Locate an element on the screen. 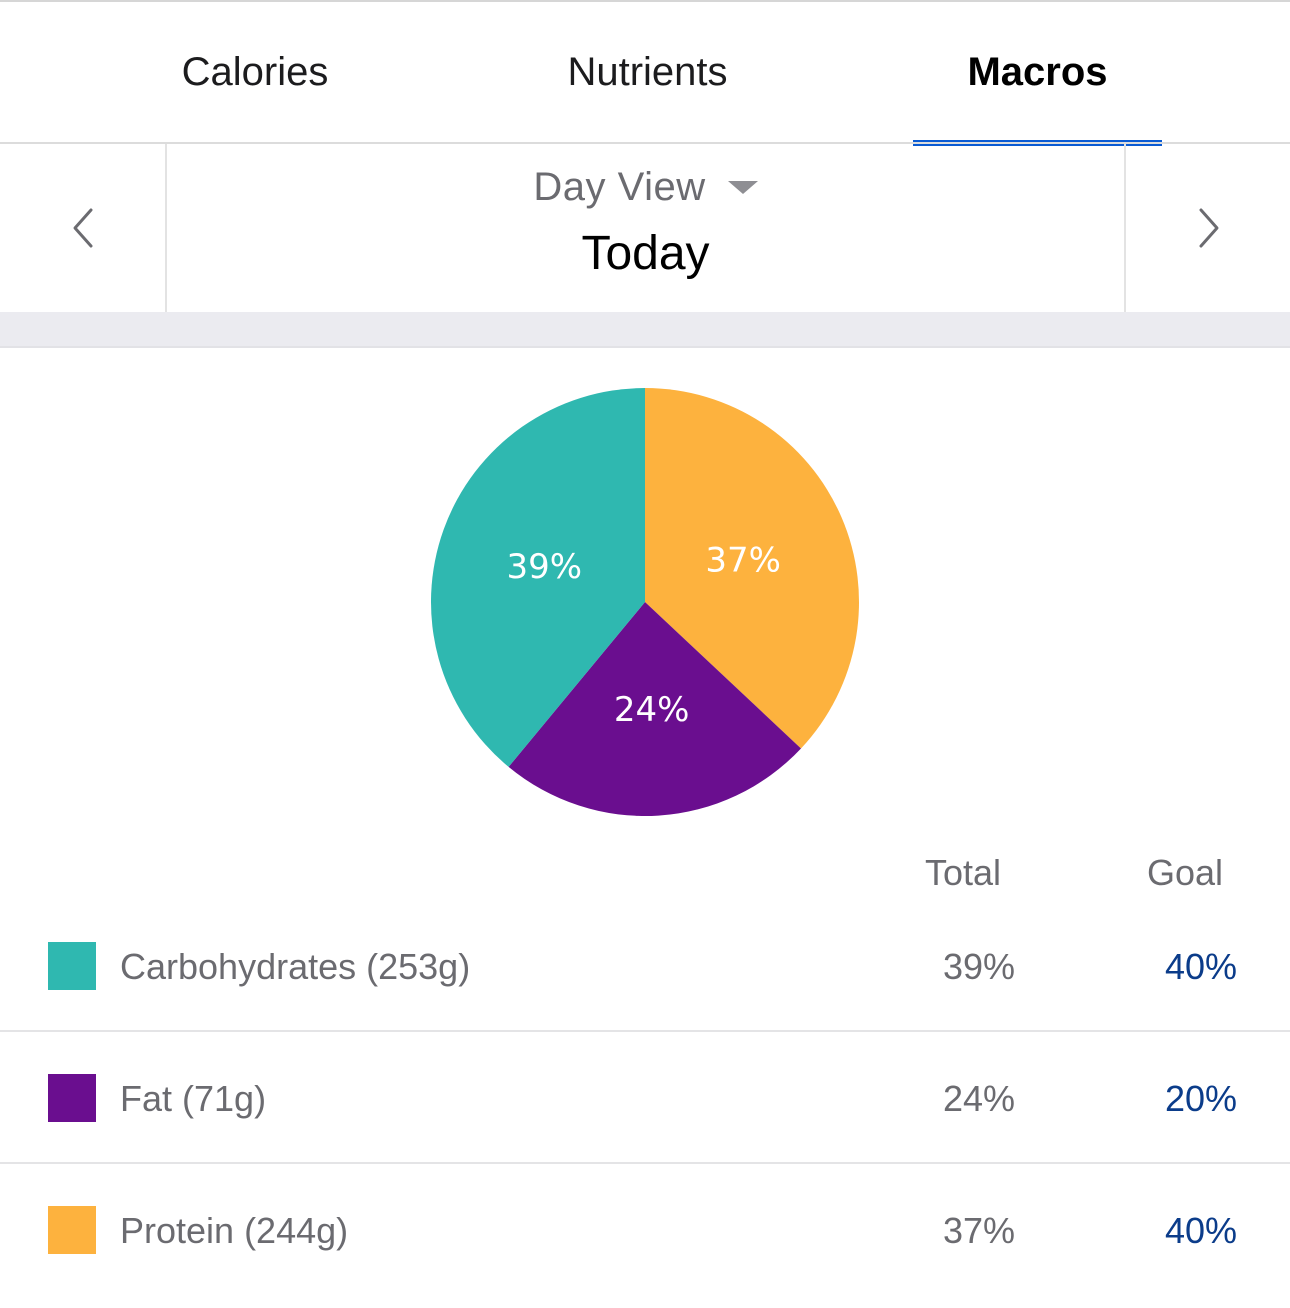 This screenshot has width=1290, height=1308. caret-down-icon is located at coordinates (742, 187).